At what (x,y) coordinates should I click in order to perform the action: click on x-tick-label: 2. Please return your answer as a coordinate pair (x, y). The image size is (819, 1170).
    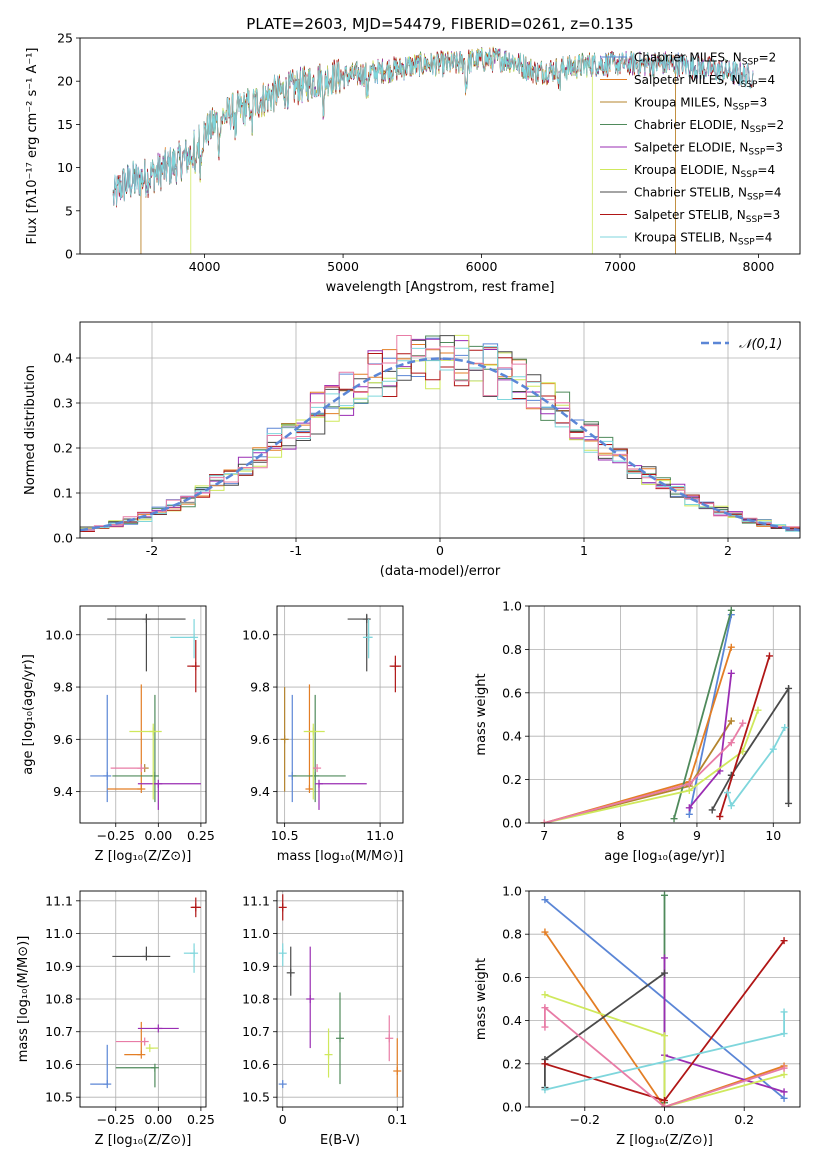
    Looking at the image, I should click on (728, 550).